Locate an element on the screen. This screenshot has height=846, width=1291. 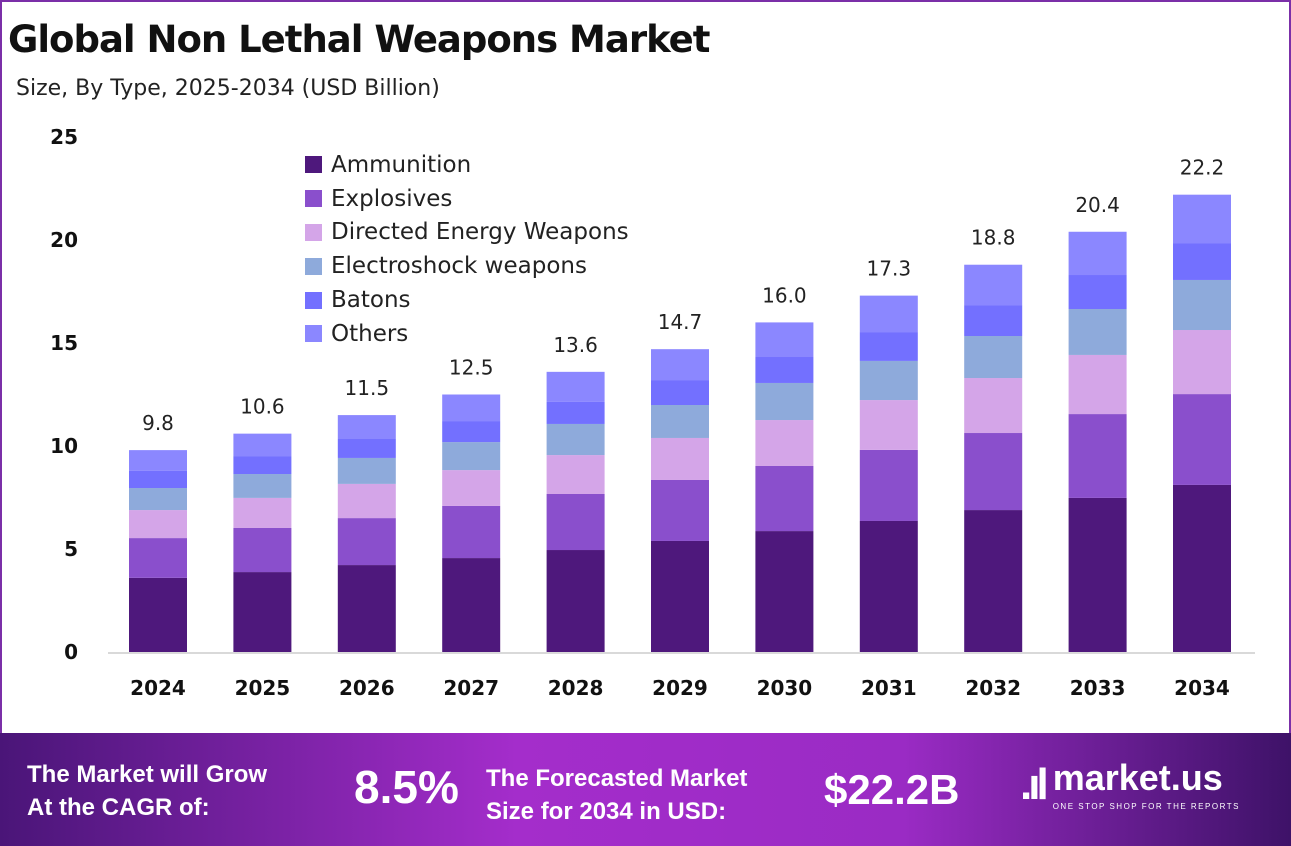
size-label-line1: The Forecasted Market is located at coordinates (617, 778).